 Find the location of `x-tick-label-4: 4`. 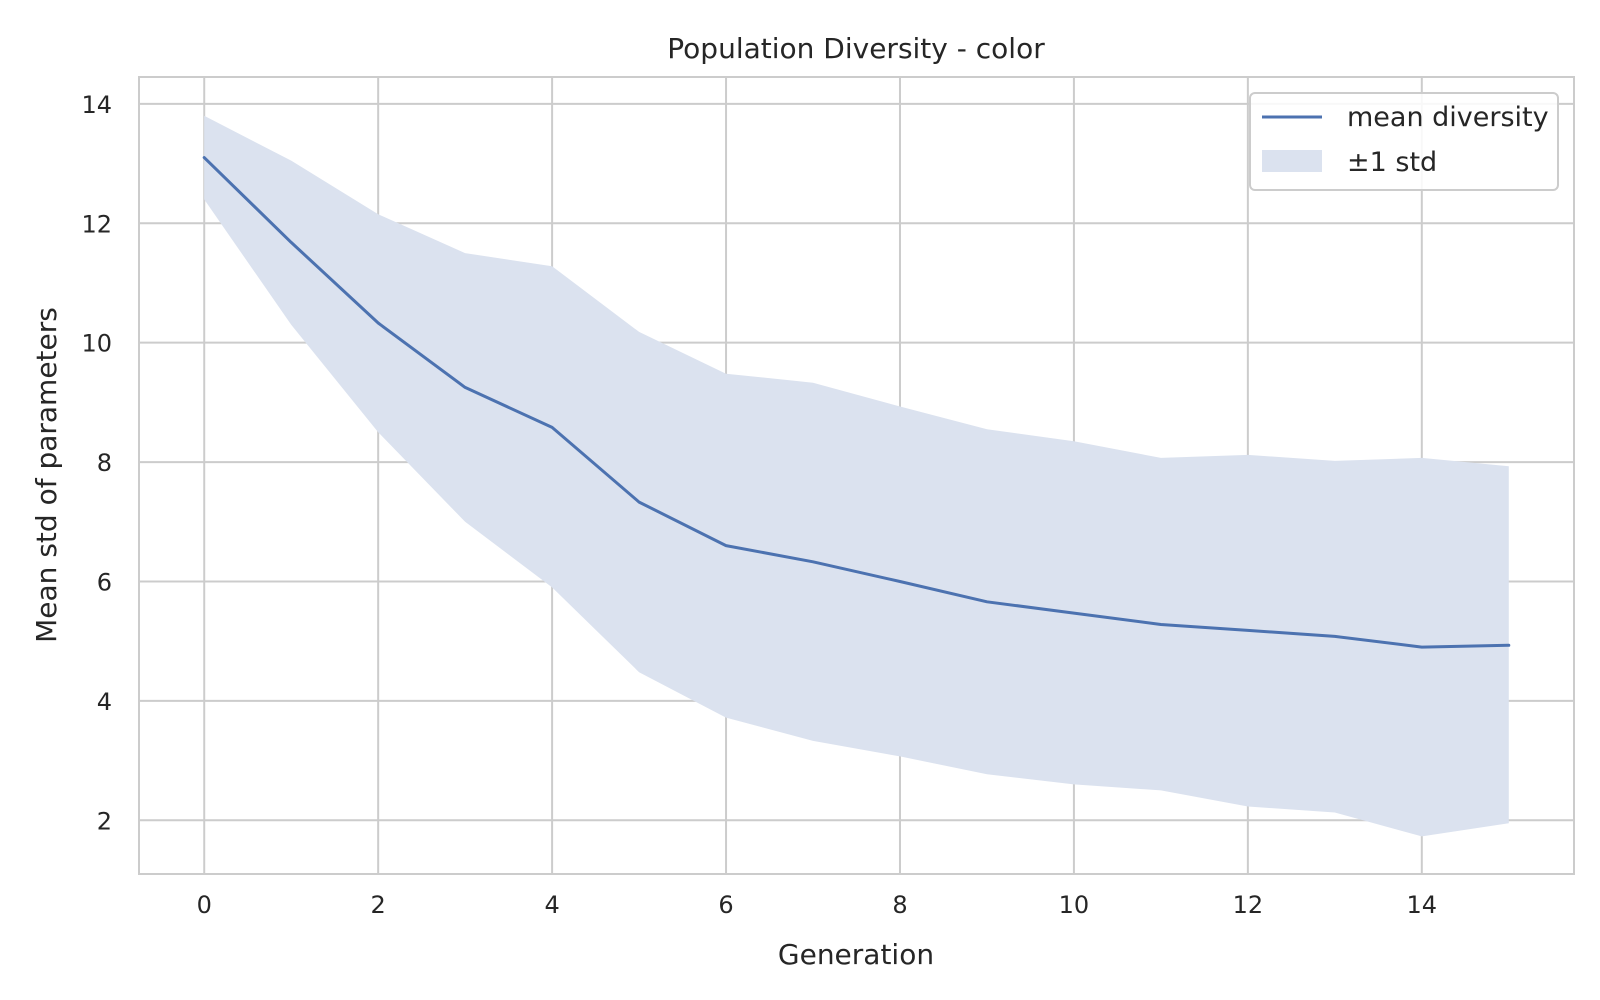

x-tick-label-4: 4 is located at coordinates (551, 905).